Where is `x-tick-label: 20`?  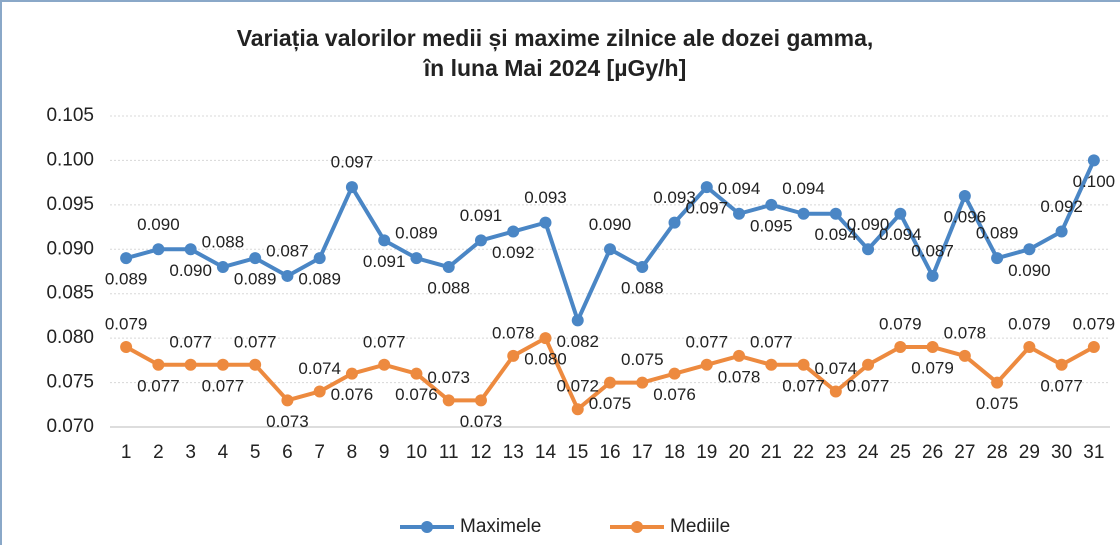
x-tick-label: 20 is located at coordinates (738, 452).